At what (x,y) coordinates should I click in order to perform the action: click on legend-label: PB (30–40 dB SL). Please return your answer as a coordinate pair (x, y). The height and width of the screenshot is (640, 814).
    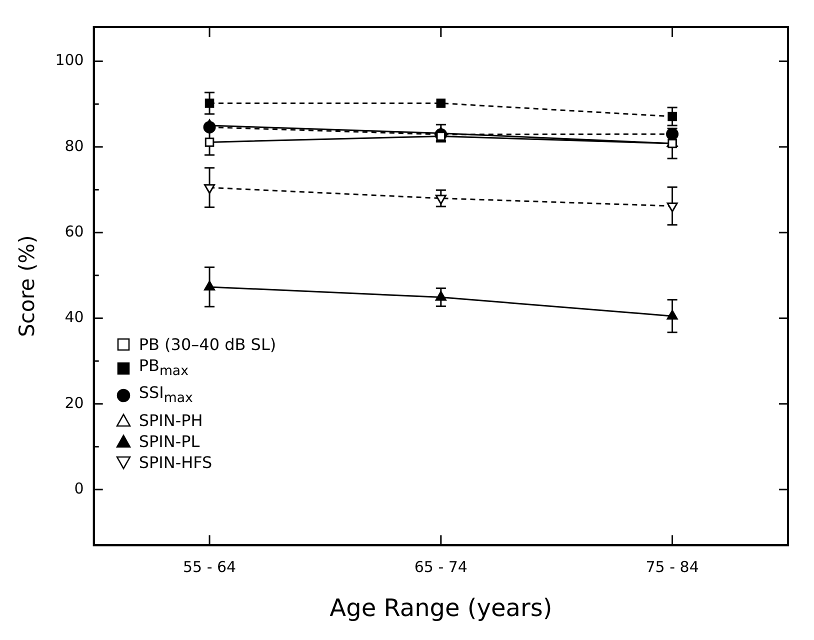
    Looking at the image, I should click on (207, 344).